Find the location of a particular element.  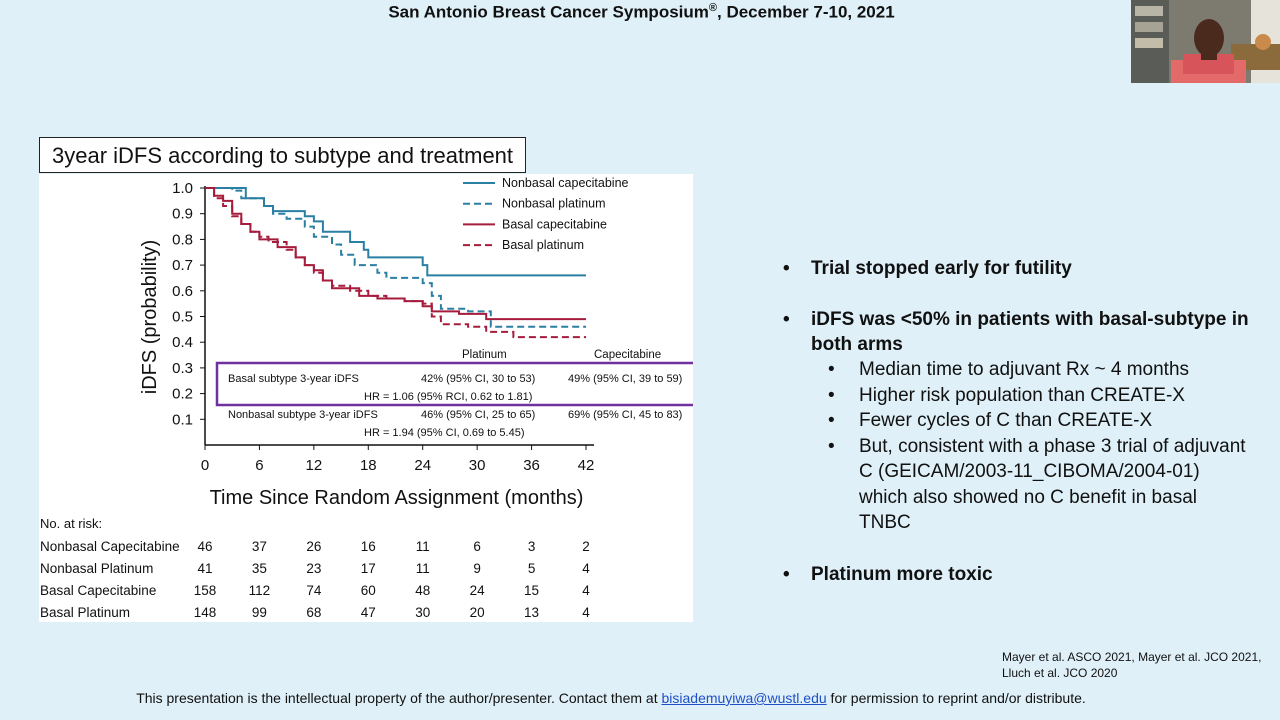

x-tick-label: 30 is located at coordinates (477, 465).